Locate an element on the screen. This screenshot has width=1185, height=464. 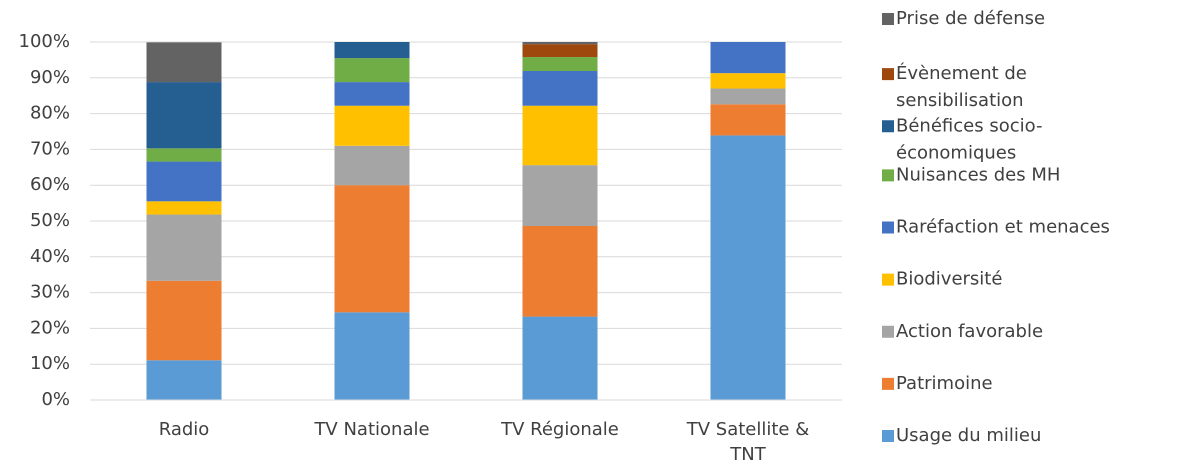
y-tick-label: 70% is located at coordinates (50, 148).